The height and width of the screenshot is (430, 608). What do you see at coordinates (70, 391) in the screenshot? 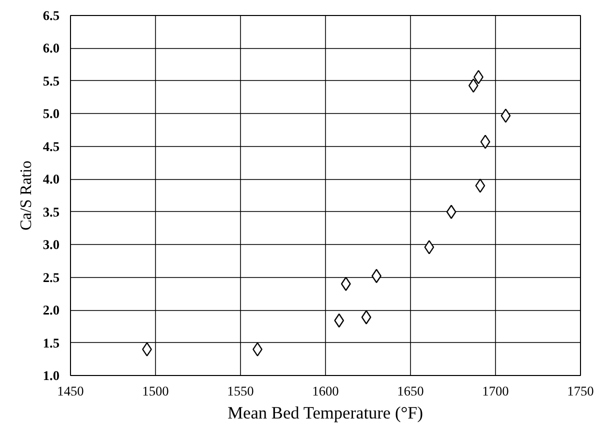
I see `x-tick-label: 1450` at bounding box center [70, 391].